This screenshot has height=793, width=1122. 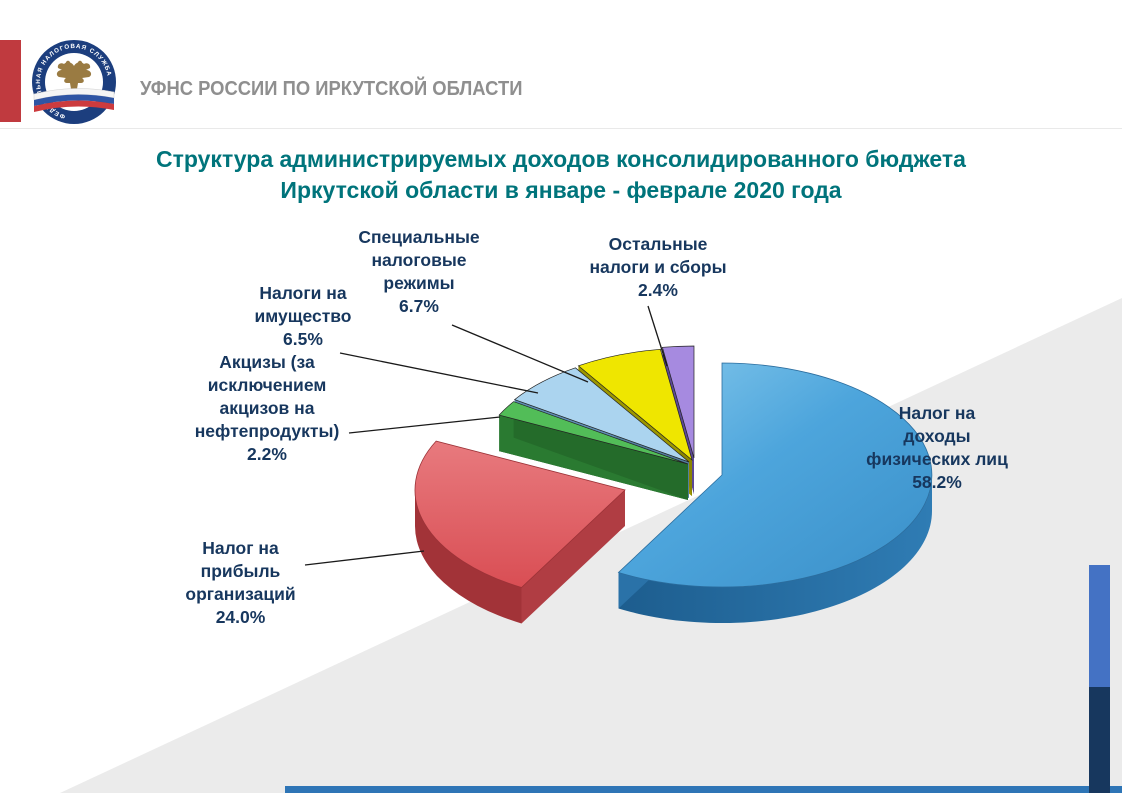 I want to click on slice-profit-rim, so click(x=468, y=557).